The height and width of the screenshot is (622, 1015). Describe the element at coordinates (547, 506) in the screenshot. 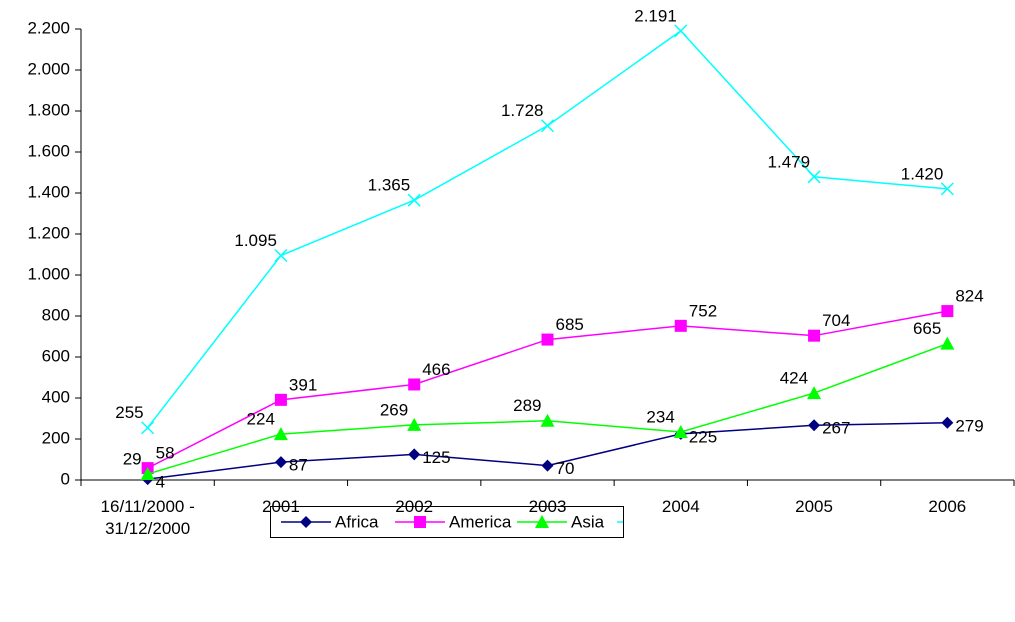

I see `x-tick-label: 2003` at that location.